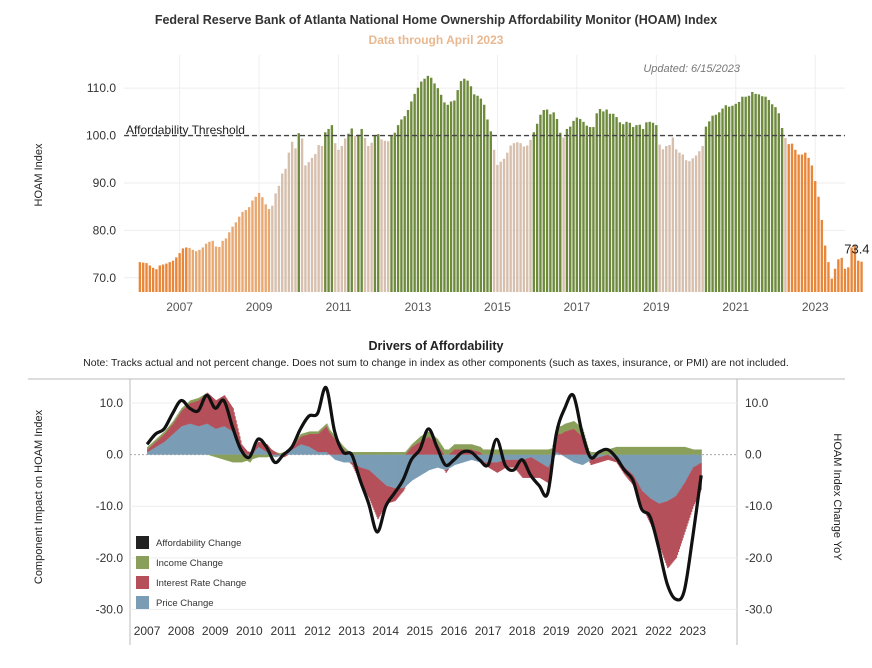 This screenshot has width=872, height=668. What do you see at coordinates (39, 174) in the screenshot?
I see `hoam-y-axis-title: HOAM Index` at bounding box center [39, 174].